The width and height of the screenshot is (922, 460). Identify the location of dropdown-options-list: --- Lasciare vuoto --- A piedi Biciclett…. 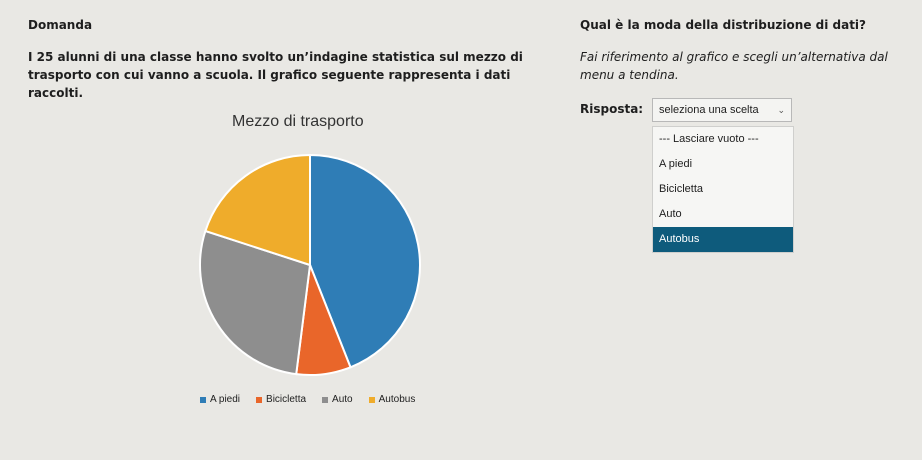
(723, 189).